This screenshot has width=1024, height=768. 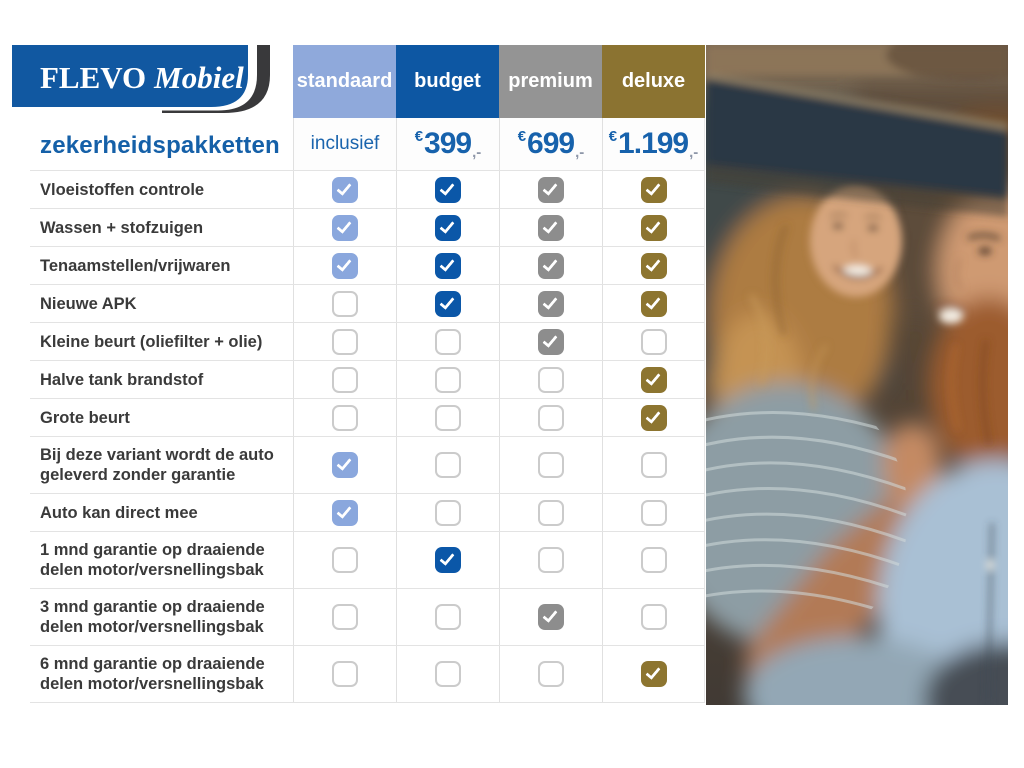 I want to click on flevo-mobiel-logo: FLEVO Mobiel, so click(x=141, y=79).